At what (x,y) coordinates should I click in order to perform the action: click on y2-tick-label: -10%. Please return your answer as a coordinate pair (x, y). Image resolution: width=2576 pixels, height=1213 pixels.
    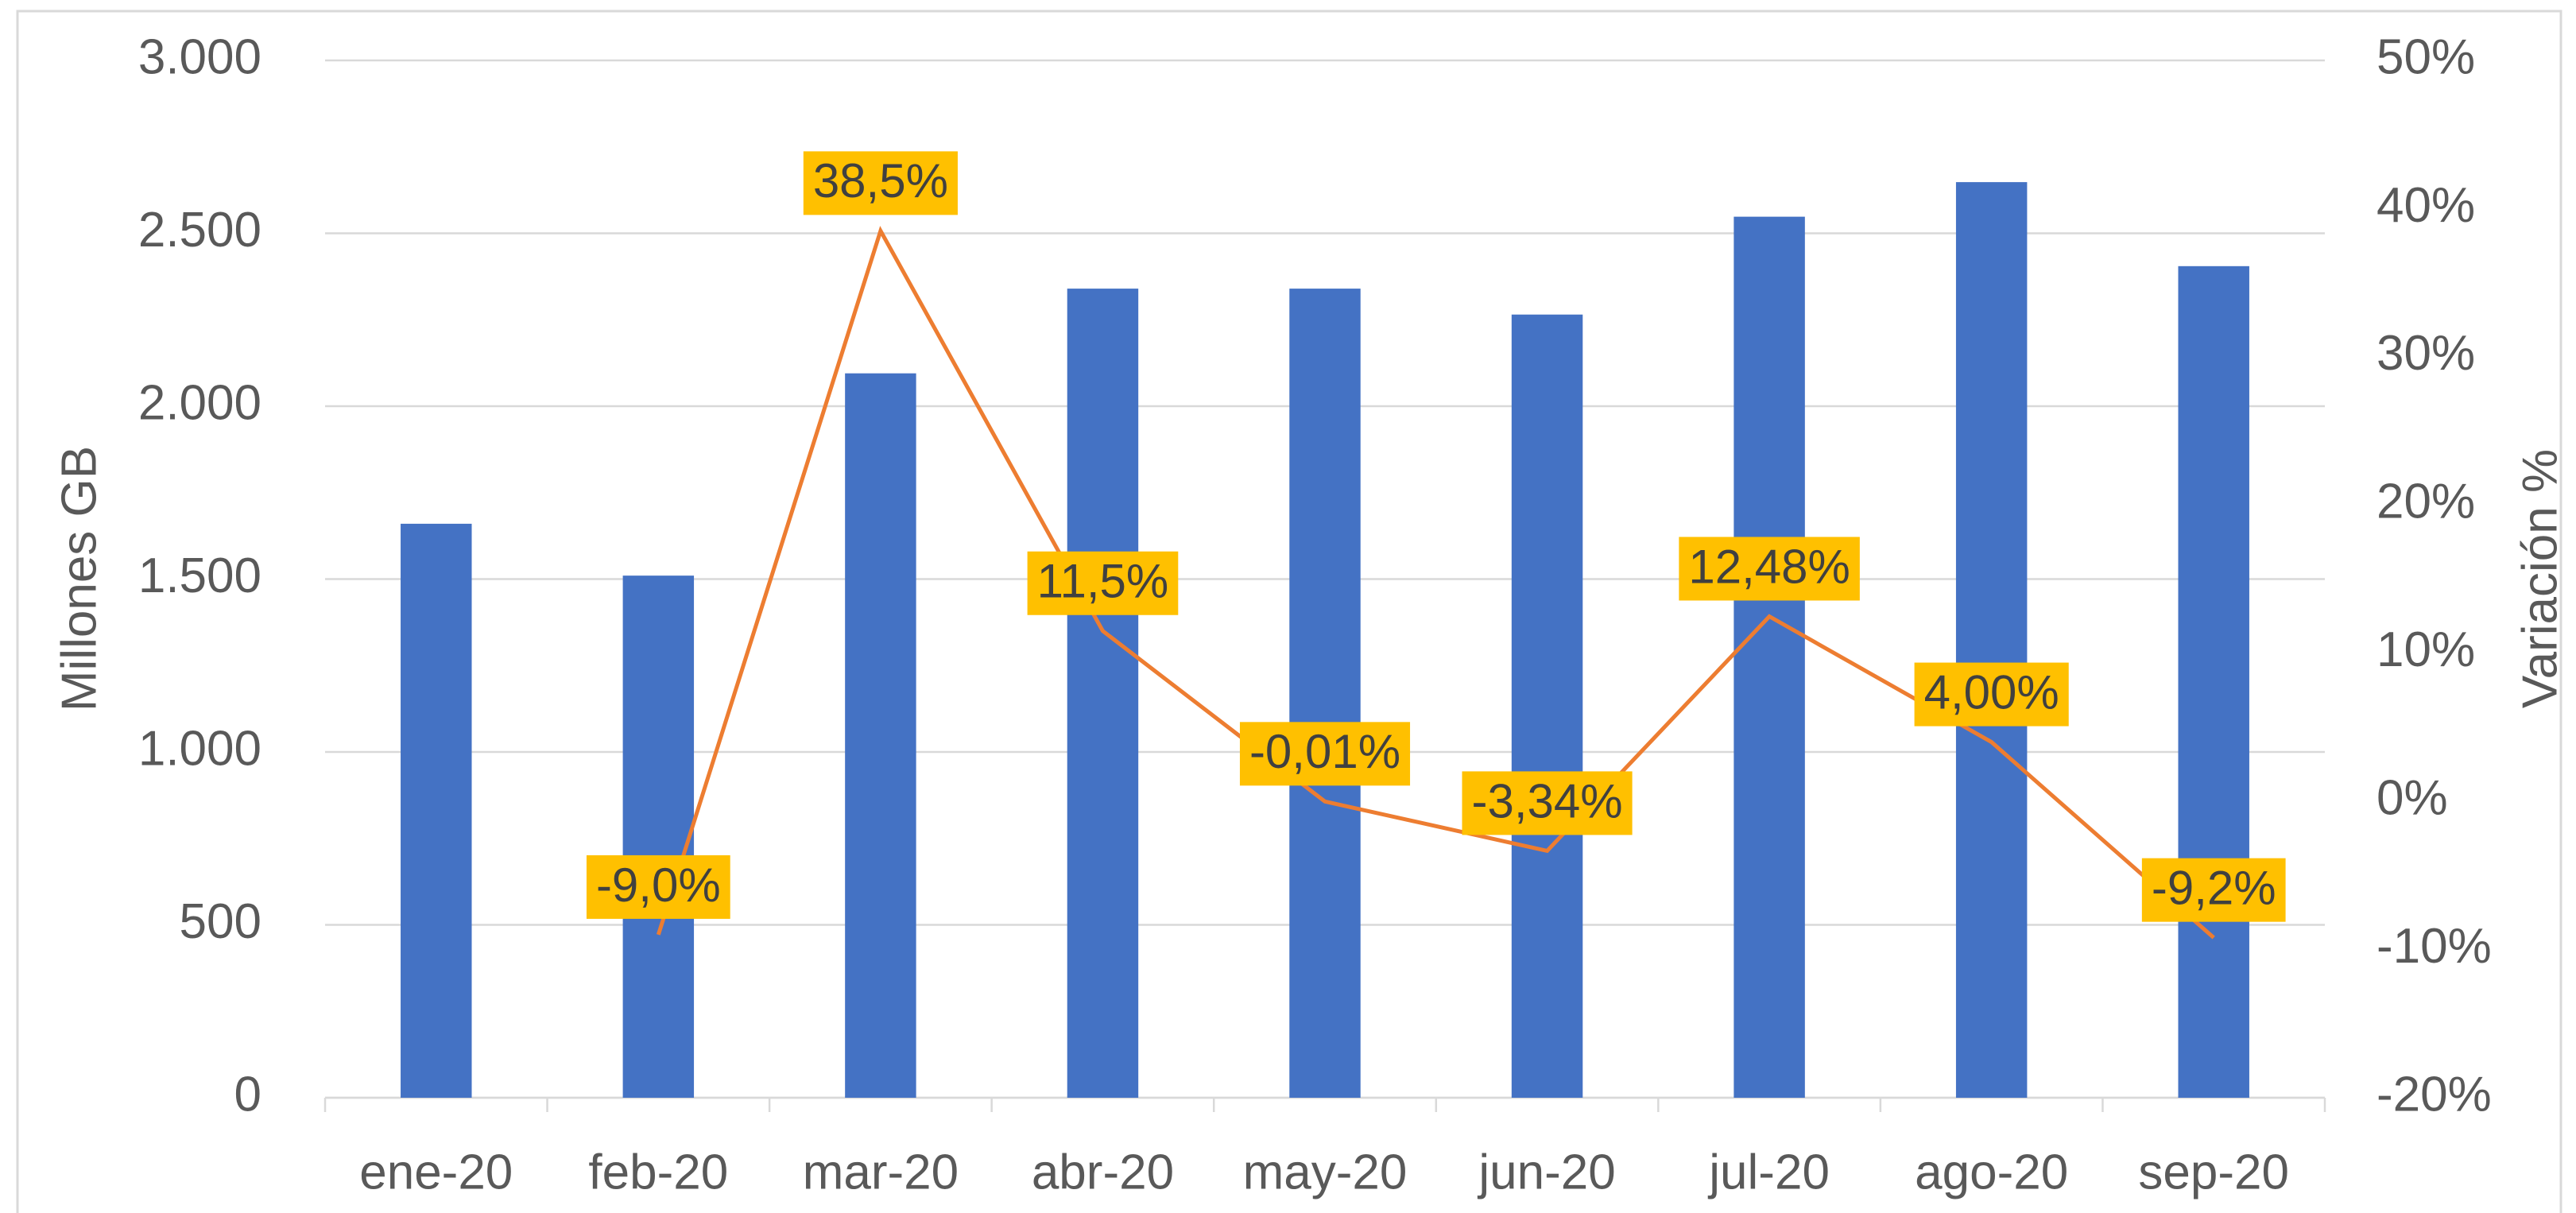
    Looking at the image, I should click on (2434, 947).